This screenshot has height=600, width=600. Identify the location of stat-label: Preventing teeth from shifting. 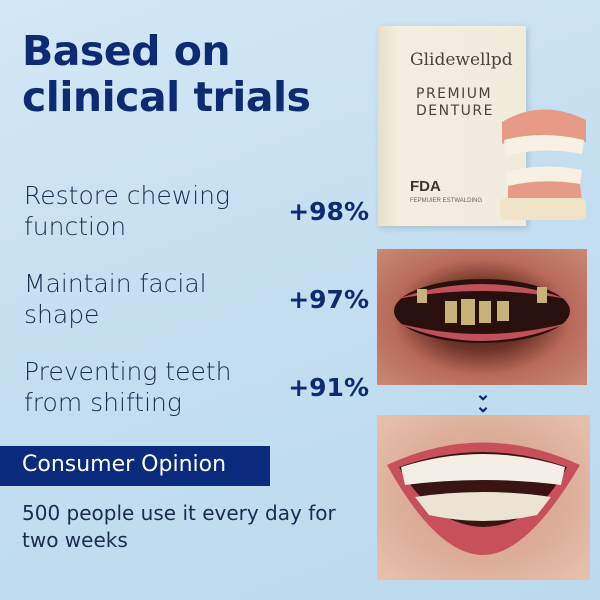
(128, 387).